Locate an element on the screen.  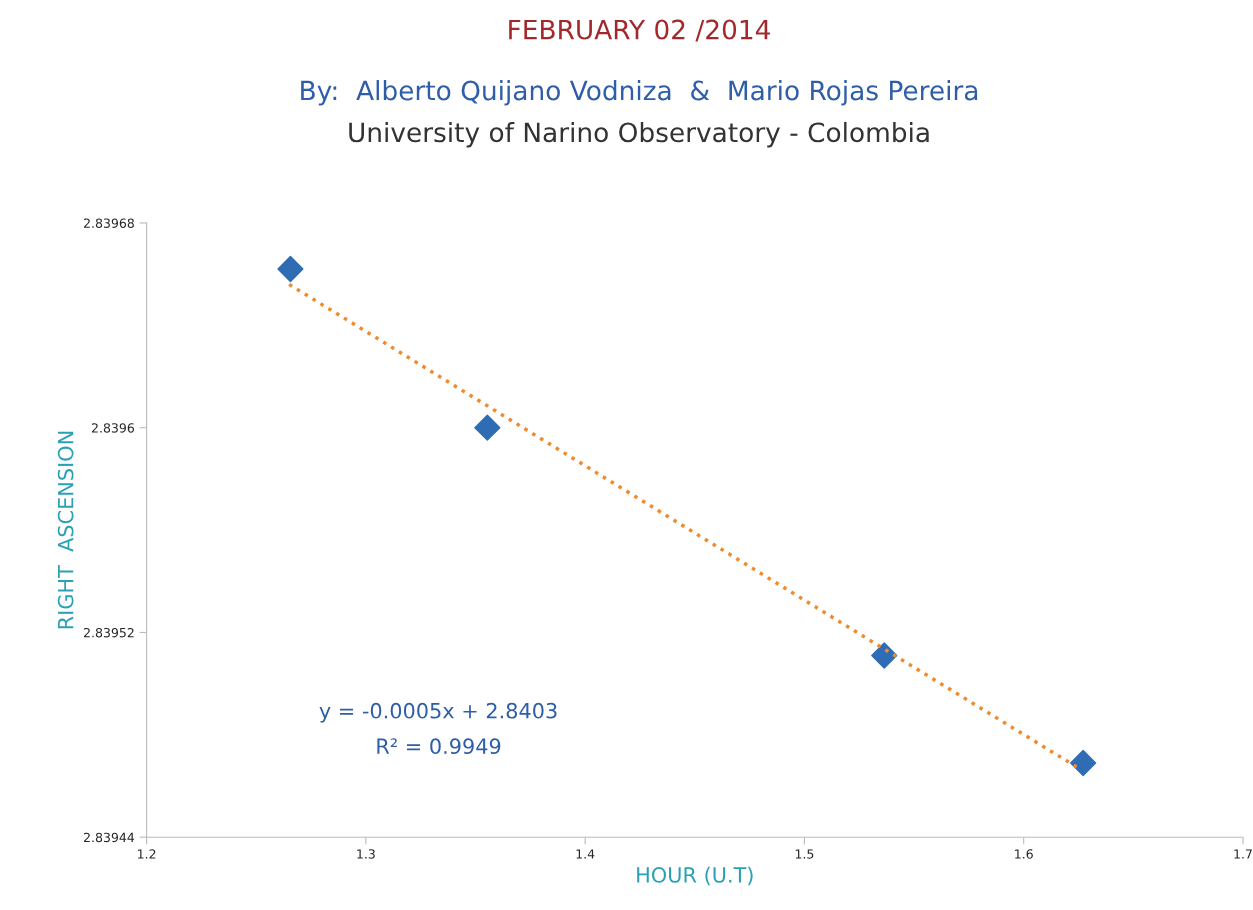
y-tick-label: 2.83952 is located at coordinates (109, 632).